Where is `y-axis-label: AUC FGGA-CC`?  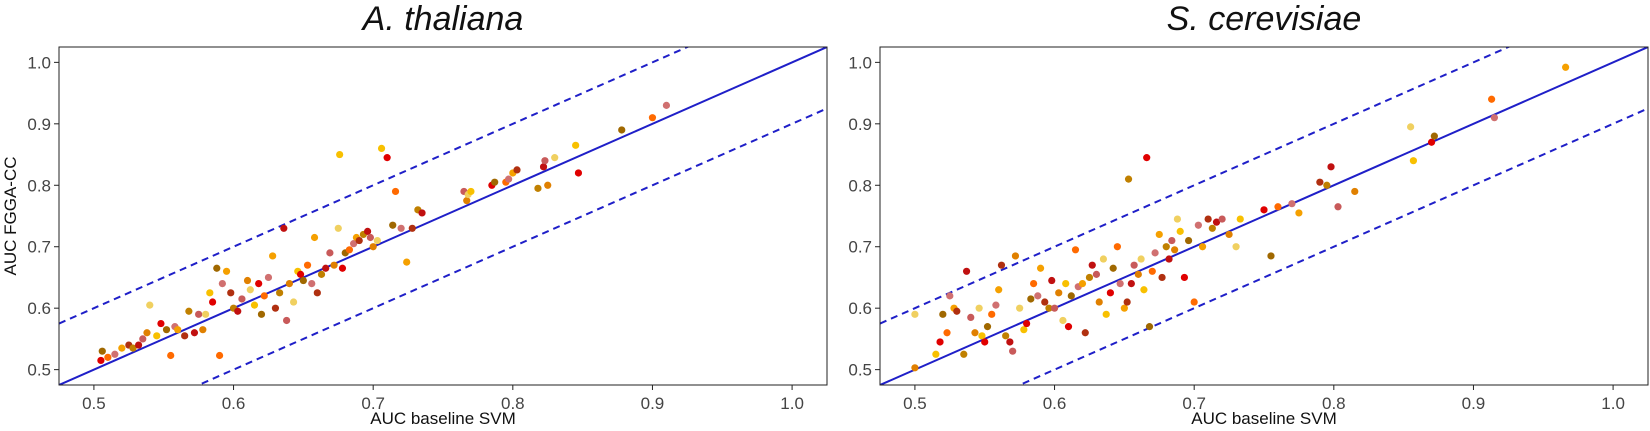 y-axis-label: AUC FGGA-CC is located at coordinates (10, 216).